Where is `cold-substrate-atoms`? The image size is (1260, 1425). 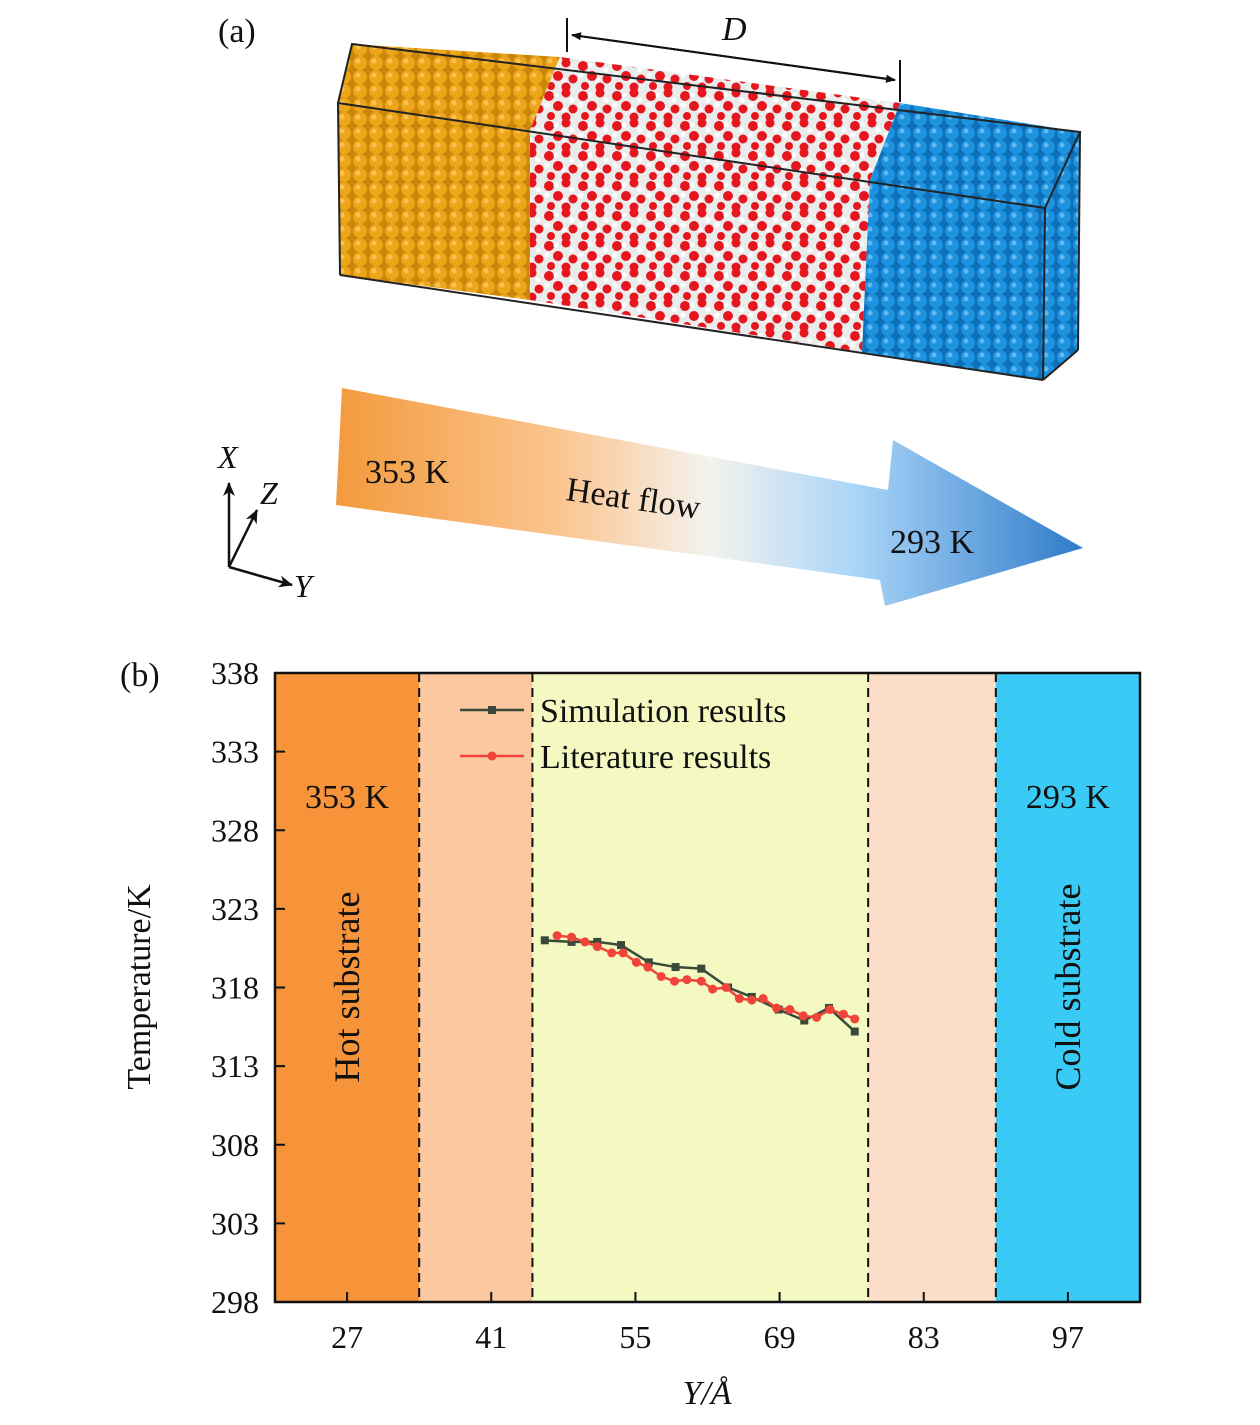
cold-substrate-atoms is located at coordinates (971, 241).